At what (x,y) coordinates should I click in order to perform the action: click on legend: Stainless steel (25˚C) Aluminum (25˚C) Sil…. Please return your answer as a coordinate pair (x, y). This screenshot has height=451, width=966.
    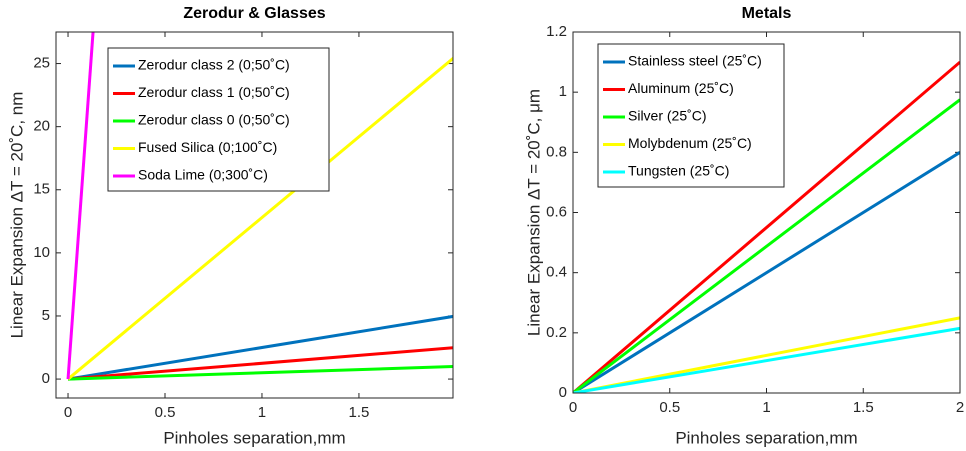
    Looking at the image, I should click on (691, 115).